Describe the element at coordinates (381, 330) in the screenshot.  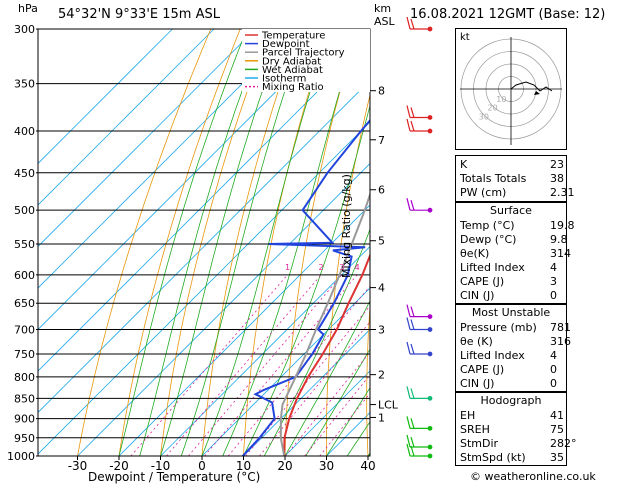
I see `height-tick-label: 3` at that location.